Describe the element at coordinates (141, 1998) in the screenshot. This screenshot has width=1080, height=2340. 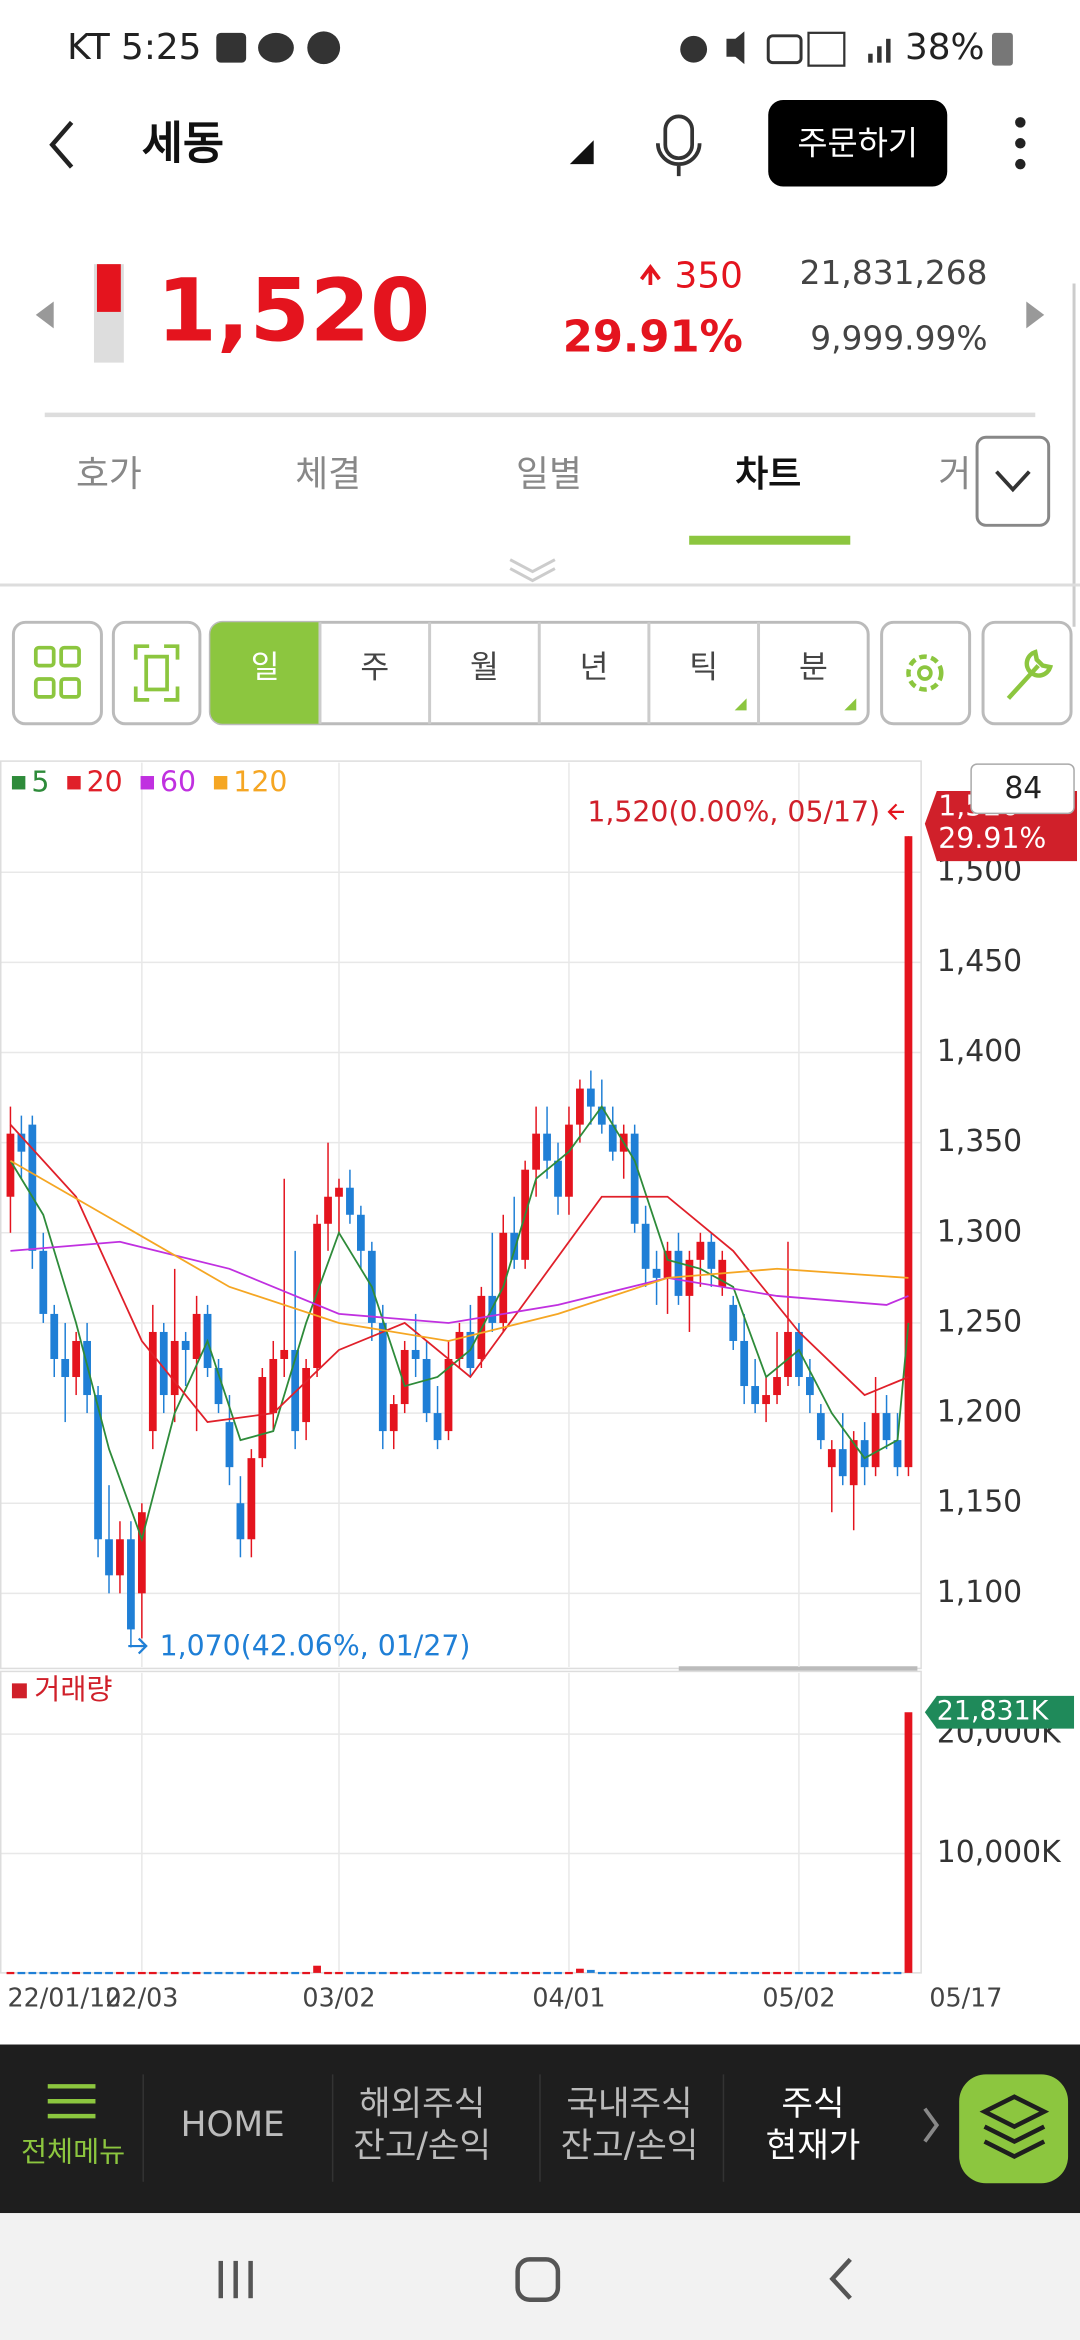
I see `x-tick-label: 02/03` at that location.